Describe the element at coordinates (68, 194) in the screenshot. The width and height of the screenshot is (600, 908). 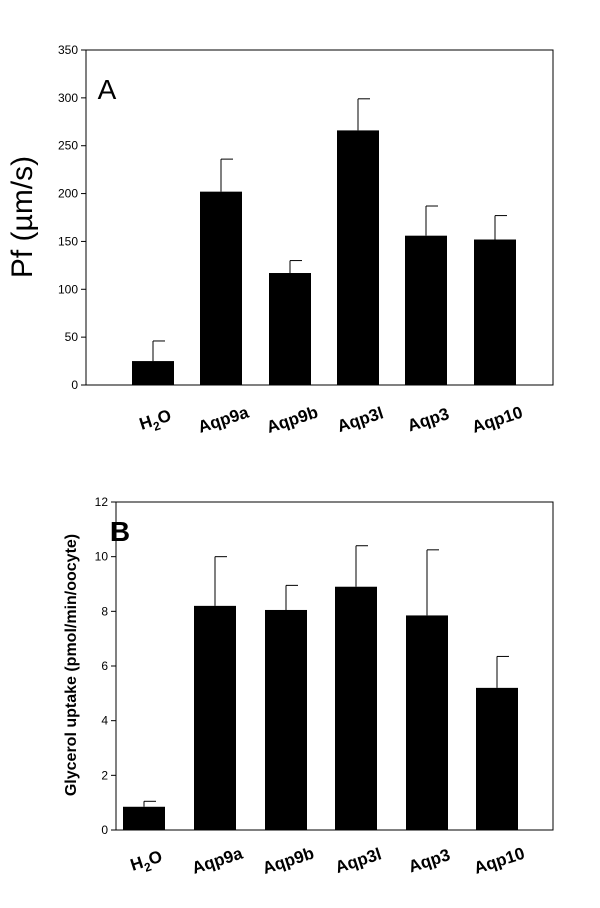
I see `y-tick-label: 200` at that location.